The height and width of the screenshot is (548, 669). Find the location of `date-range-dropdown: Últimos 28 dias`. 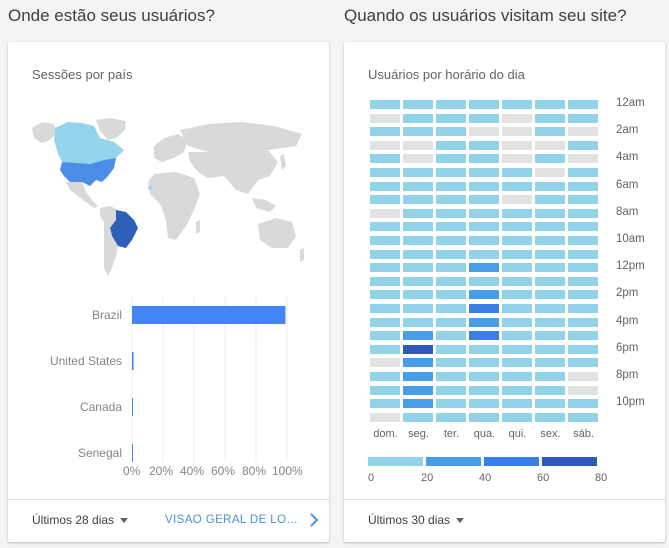

date-range-dropdown: Últimos 28 dias is located at coordinates (80, 520).